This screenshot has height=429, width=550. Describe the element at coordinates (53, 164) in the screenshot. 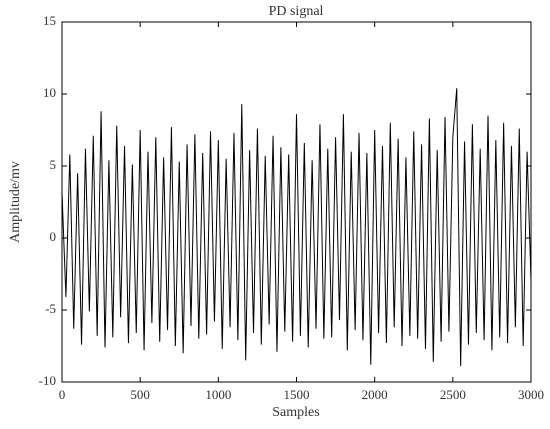

I see `y-tick-label: 5` at that location.